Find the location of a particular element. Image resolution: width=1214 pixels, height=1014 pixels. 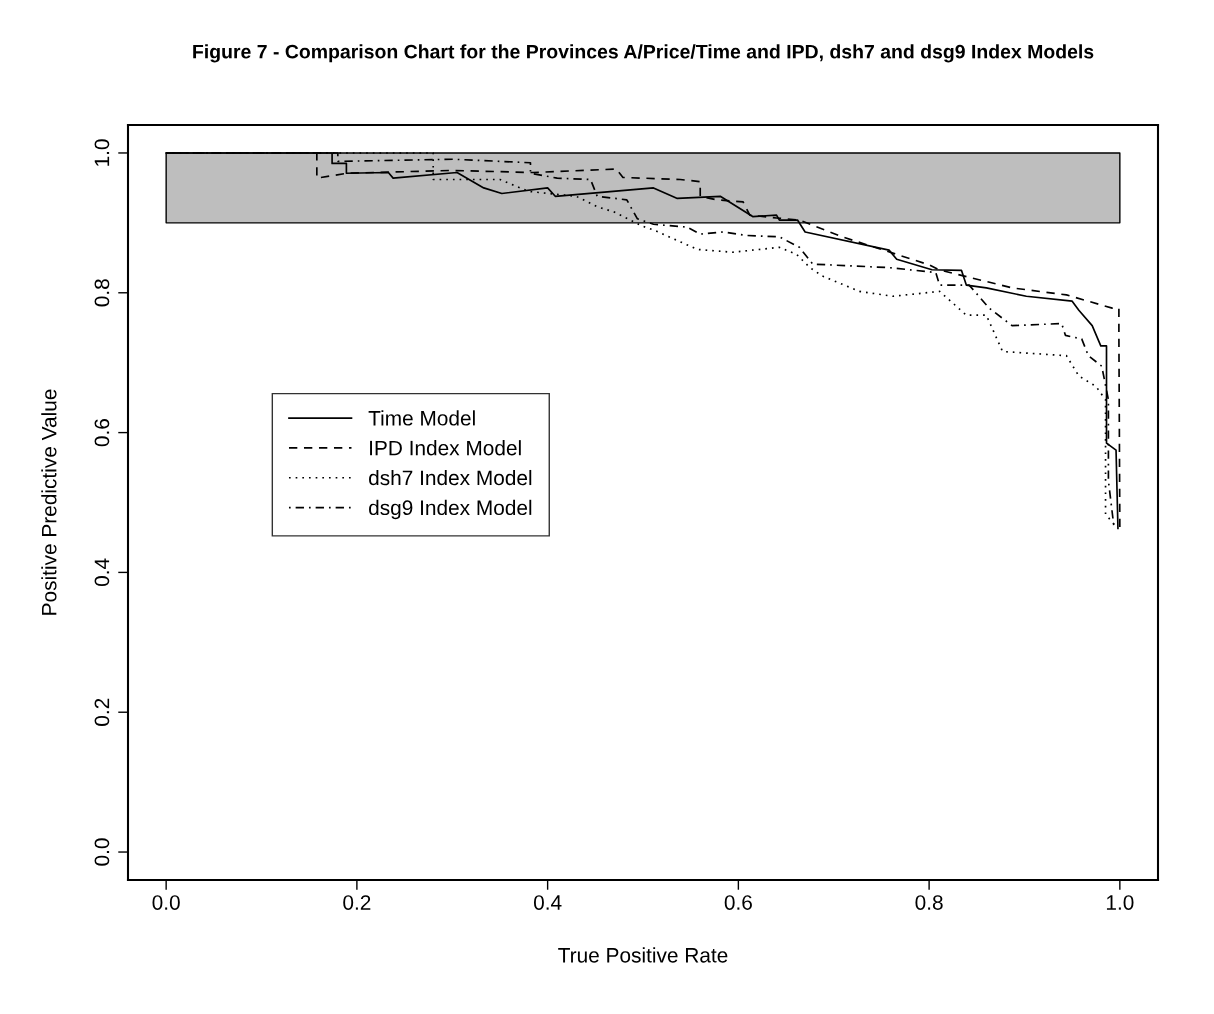

x-tick-label: 1.0 is located at coordinates (1120, 902).